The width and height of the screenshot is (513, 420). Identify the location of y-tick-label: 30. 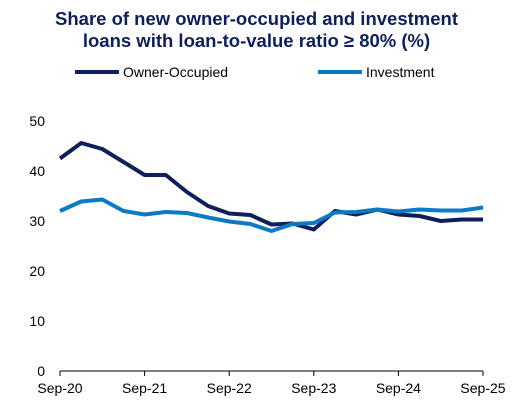
(37, 221).